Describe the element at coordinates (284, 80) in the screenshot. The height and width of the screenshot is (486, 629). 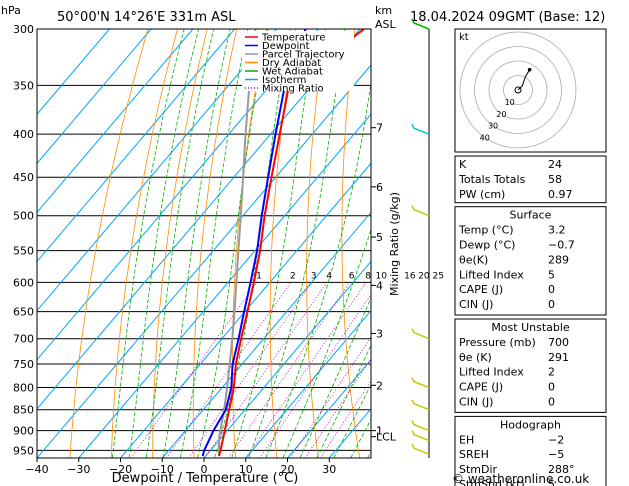
I see `legend-label: Isotherm` at that location.